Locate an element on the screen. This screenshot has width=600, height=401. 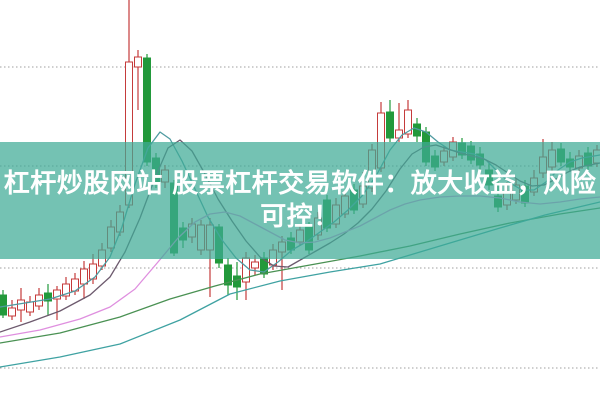
banner-title-line2: 可控！ is located at coordinates (300, 216).